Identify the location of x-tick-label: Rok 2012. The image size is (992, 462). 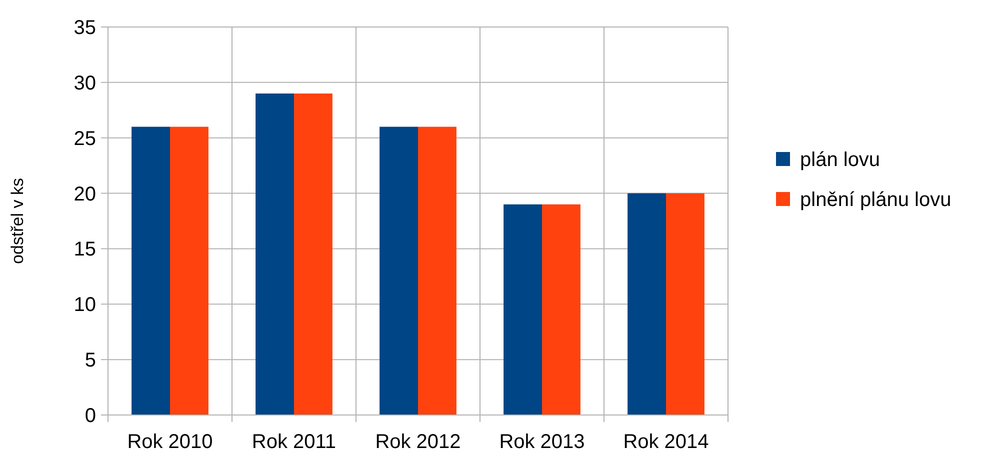
(418, 442).